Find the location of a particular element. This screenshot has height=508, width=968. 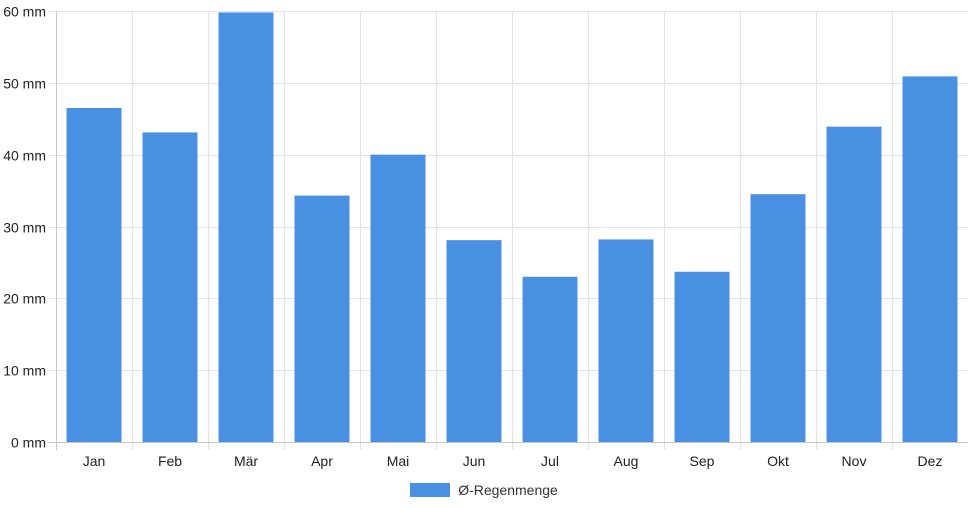

y-tick-label: 10 mm is located at coordinates (24, 371).